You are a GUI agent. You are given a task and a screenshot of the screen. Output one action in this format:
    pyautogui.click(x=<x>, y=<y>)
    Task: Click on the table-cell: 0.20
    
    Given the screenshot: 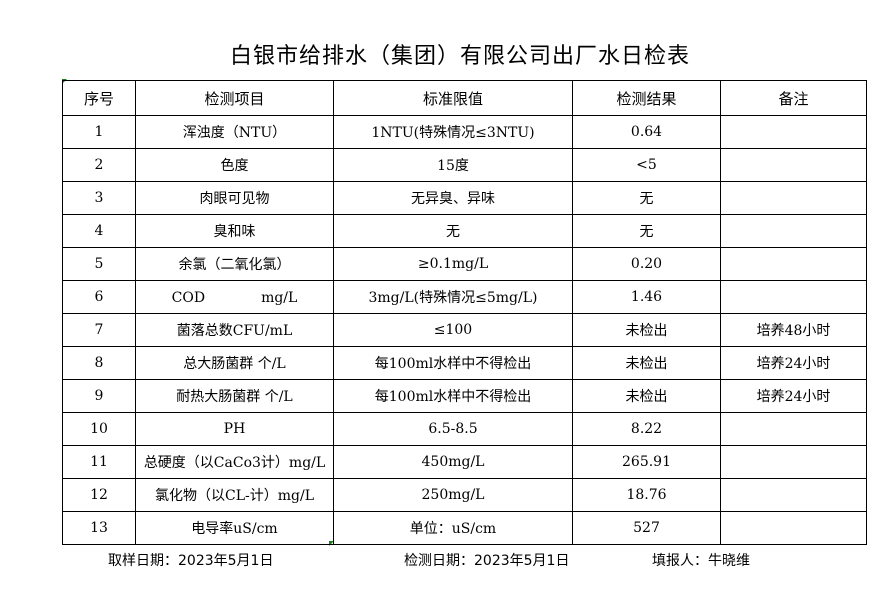 What is the action you would take?
    pyautogui.click(x=646, y=264)
    